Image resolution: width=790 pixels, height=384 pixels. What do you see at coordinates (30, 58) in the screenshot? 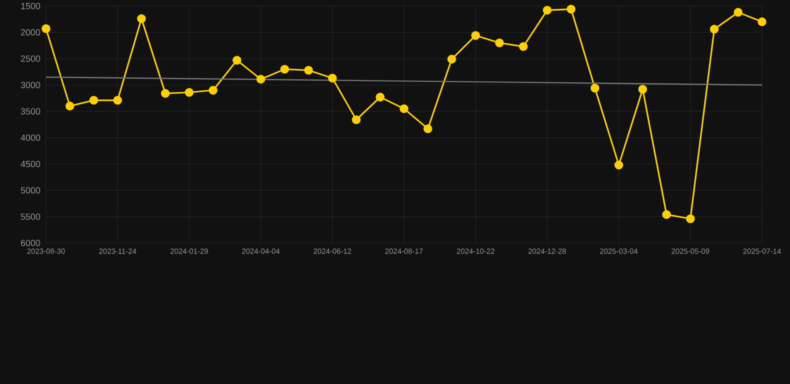
I see `y-tick-label: 2500` at bounding box center [30, 58].